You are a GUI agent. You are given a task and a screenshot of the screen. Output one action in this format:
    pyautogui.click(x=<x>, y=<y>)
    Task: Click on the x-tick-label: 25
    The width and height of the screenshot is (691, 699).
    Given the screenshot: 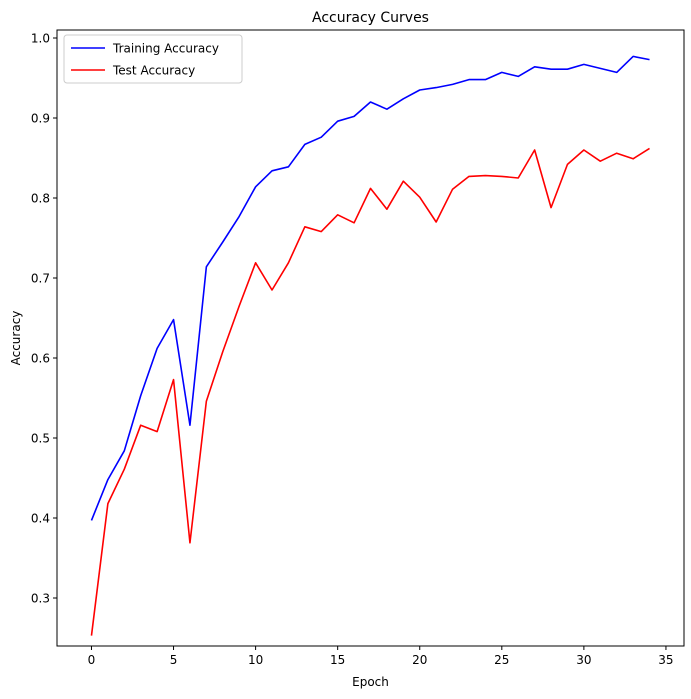 What is the action you would take?
    pyautogui.click(x=501, y=660)
    